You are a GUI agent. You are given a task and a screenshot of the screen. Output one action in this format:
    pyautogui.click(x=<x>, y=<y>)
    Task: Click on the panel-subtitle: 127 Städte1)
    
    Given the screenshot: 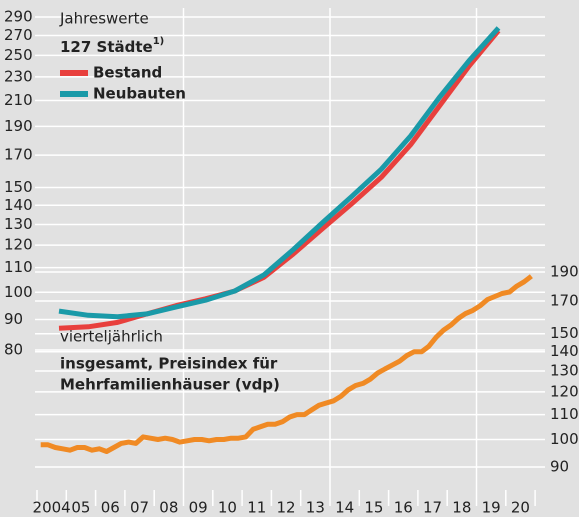 What is the action you would take?
    pyautogui.click(x=112, y=46)
    